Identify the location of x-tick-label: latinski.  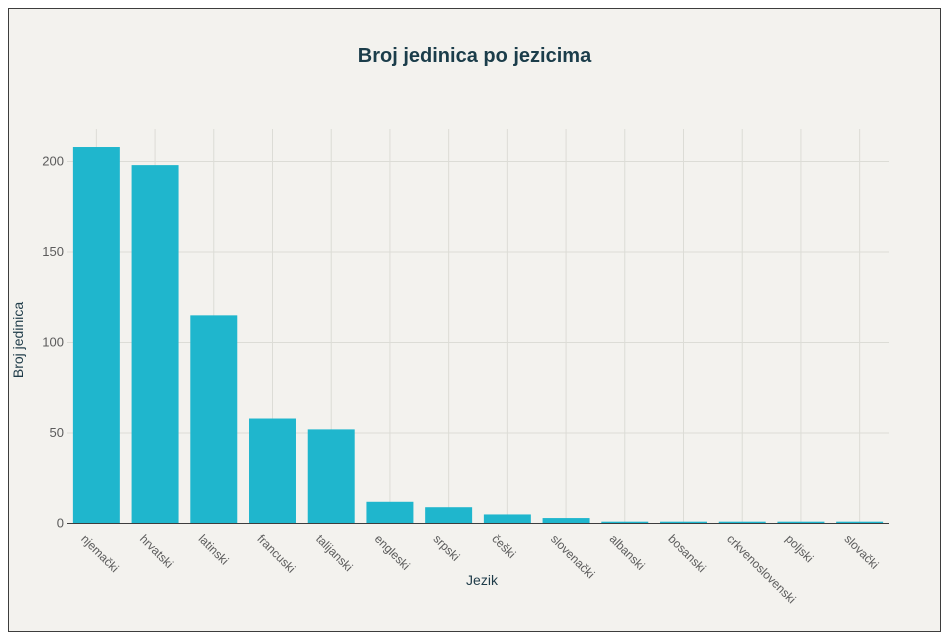
(214, 550).